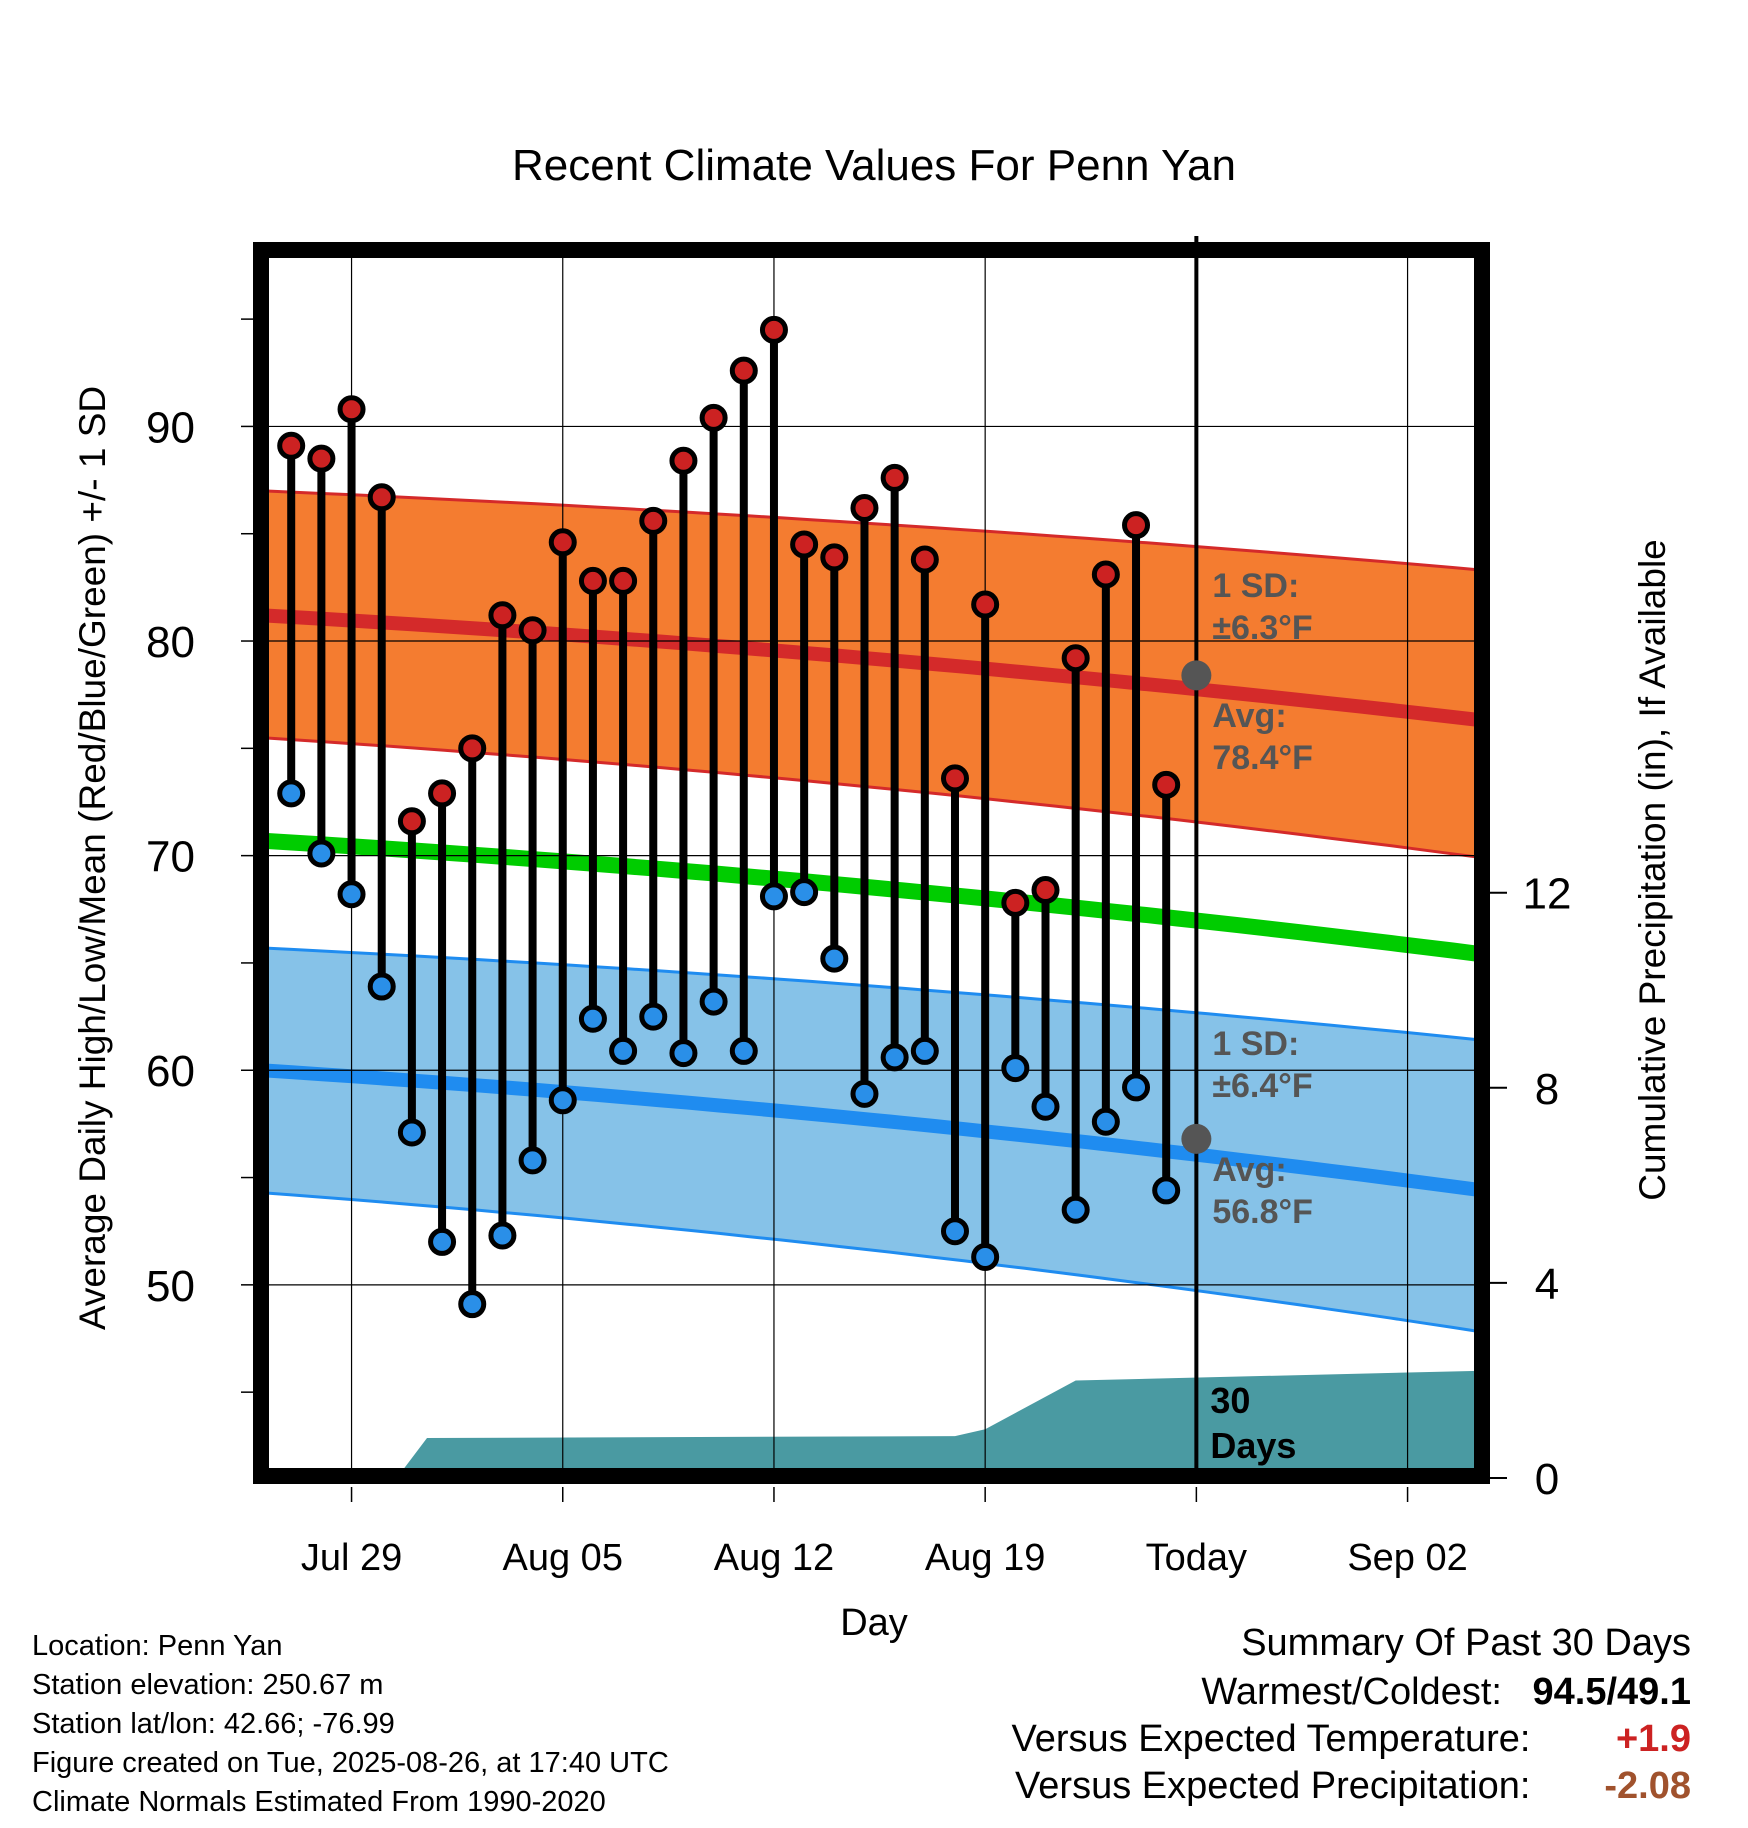 The height and width of the screenshot is (1828, 1748). What do you see at coordinates (1647, 1786) in the screenshot?
I see `precip-value: -2.08` at bounding box center [1647, 1786].